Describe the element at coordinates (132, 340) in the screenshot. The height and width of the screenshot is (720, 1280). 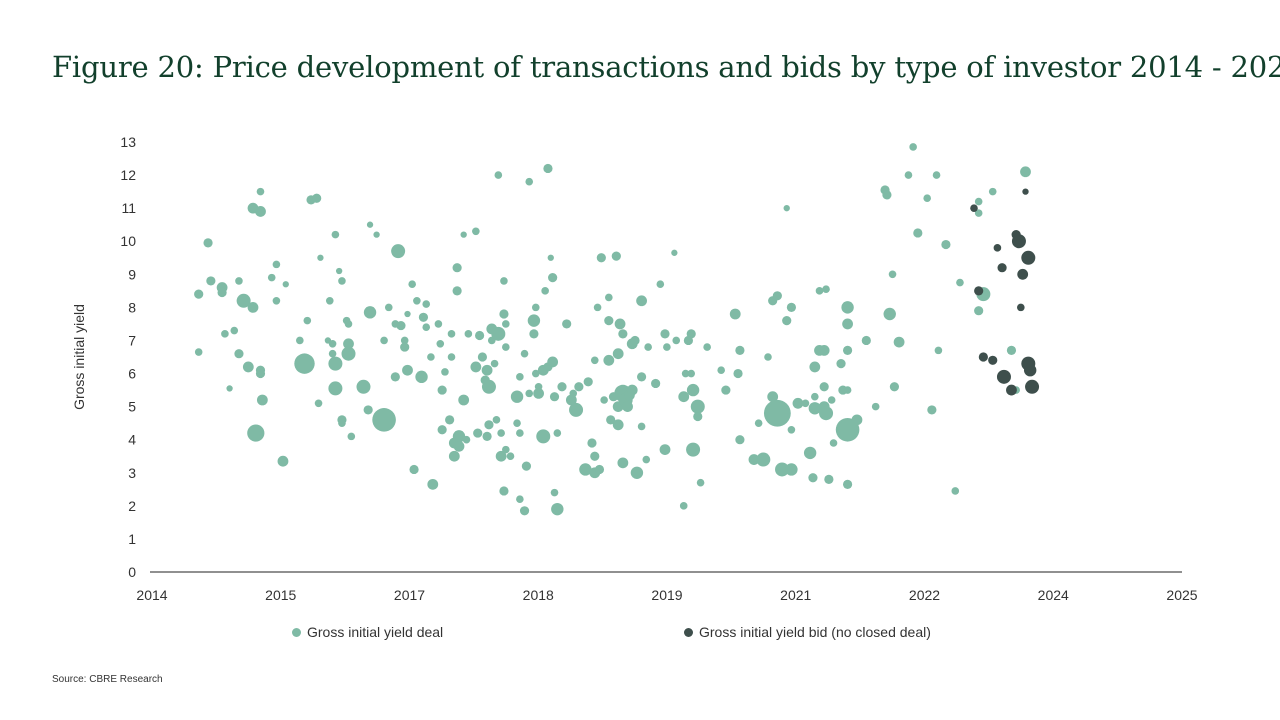
I see `y-tick-label: 7` at that location.